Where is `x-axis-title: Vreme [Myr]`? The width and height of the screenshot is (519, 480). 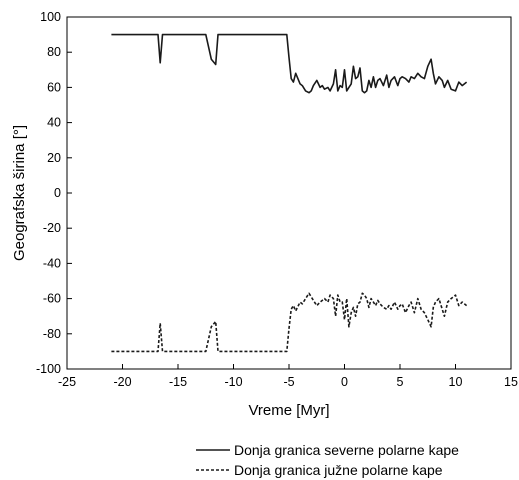
x-axis-title: Vreme [Myr] is located at coordinates (288, 410).